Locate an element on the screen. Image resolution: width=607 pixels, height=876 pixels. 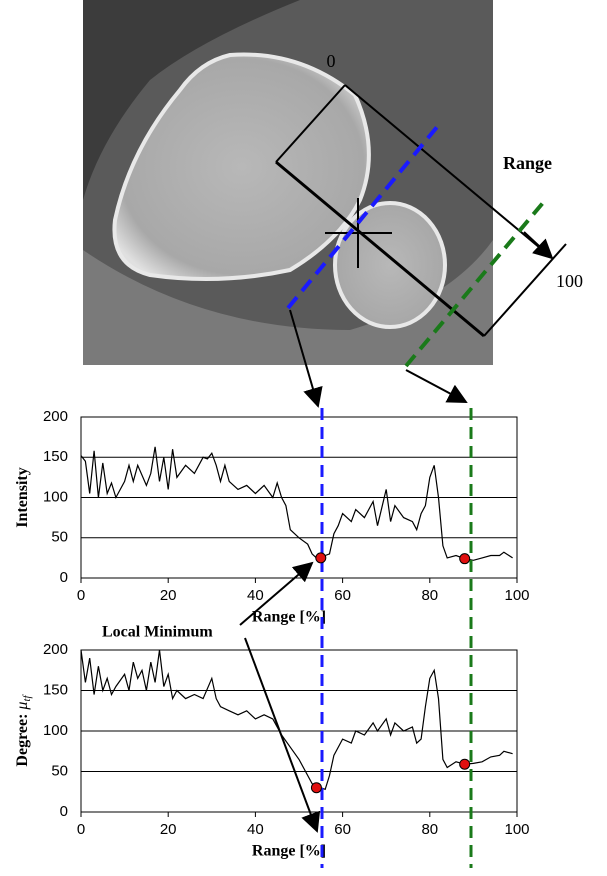
local-minimum-label: Local Minimum is located at coordinates (157, 632).